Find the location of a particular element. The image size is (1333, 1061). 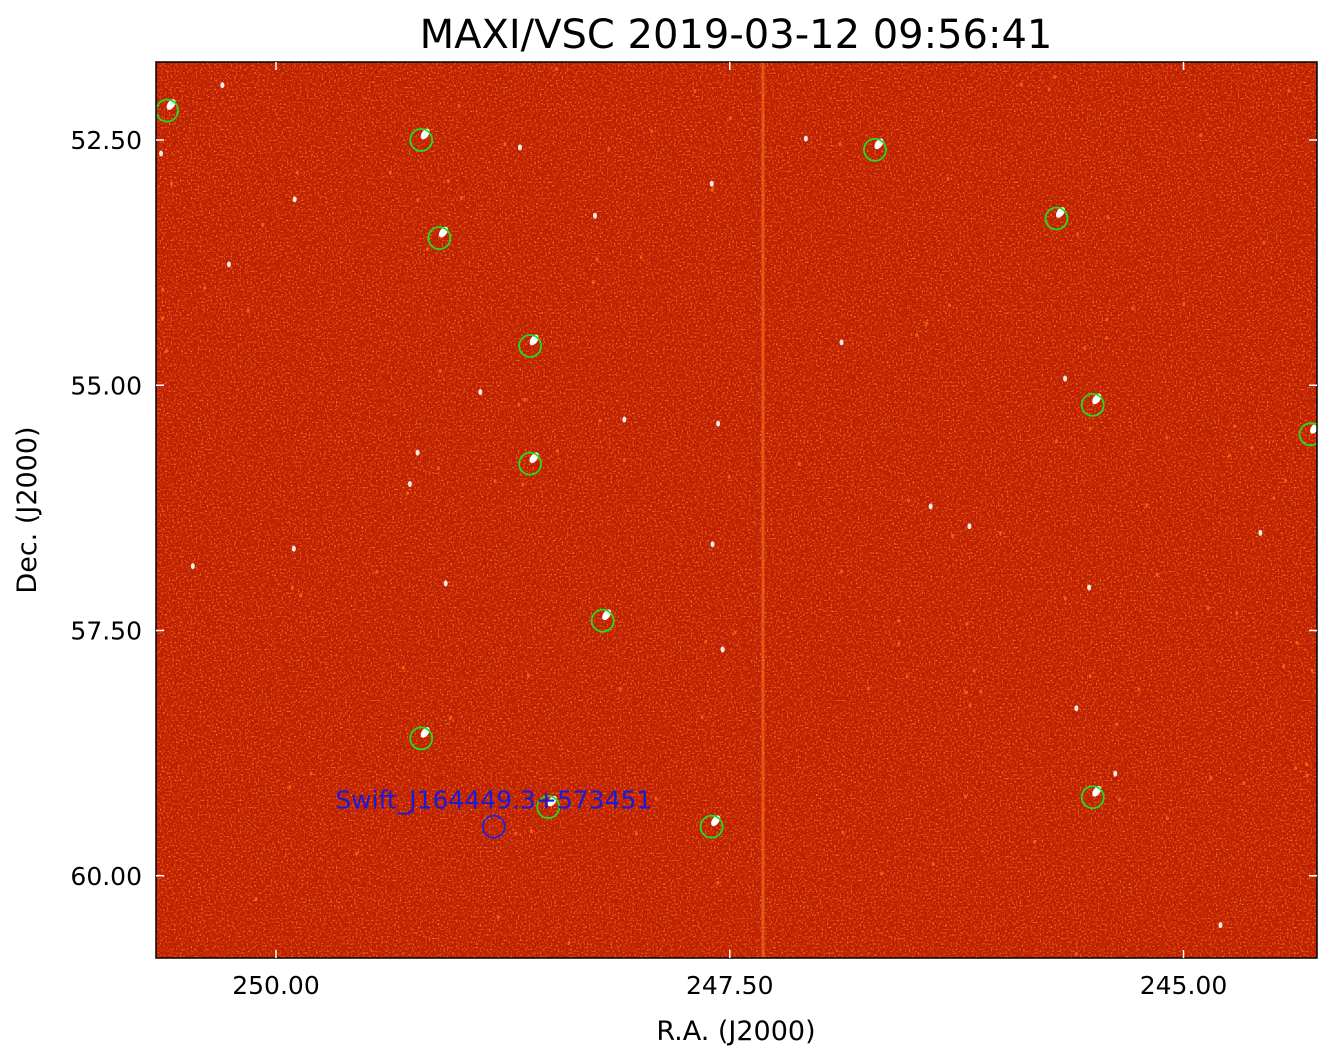

target-label: Swift_J164449.3+573451 is located at coordinates (493, 800).